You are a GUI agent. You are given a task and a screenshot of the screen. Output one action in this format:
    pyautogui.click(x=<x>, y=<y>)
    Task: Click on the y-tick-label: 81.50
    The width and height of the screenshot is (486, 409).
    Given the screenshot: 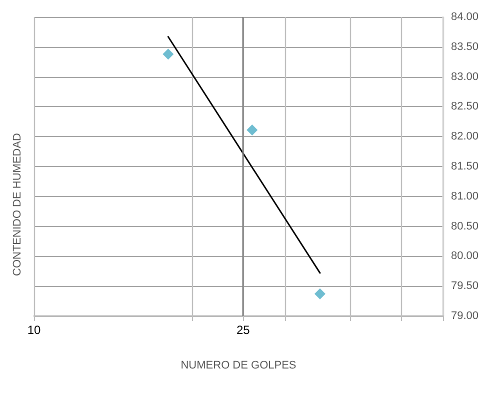 What is the action you would take?
    pyautogui.click(x=465, y=166)
    